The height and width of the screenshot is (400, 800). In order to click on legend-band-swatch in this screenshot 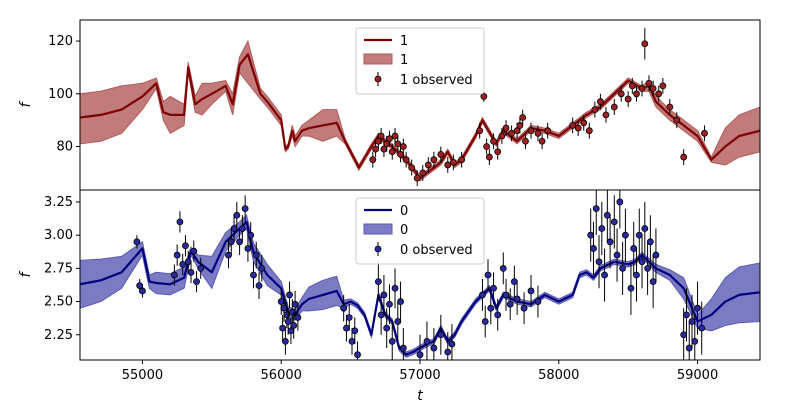, I will do `click(378, 59)`.